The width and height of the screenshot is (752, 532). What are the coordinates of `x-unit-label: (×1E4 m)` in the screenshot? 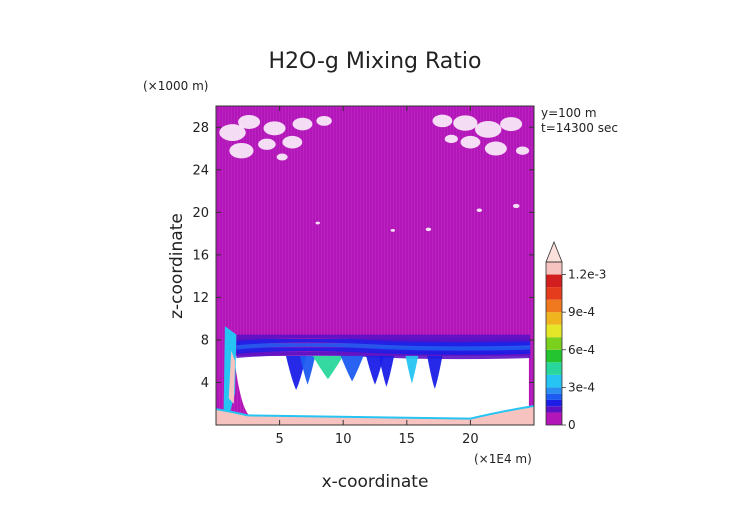 It's located at (503, 459).